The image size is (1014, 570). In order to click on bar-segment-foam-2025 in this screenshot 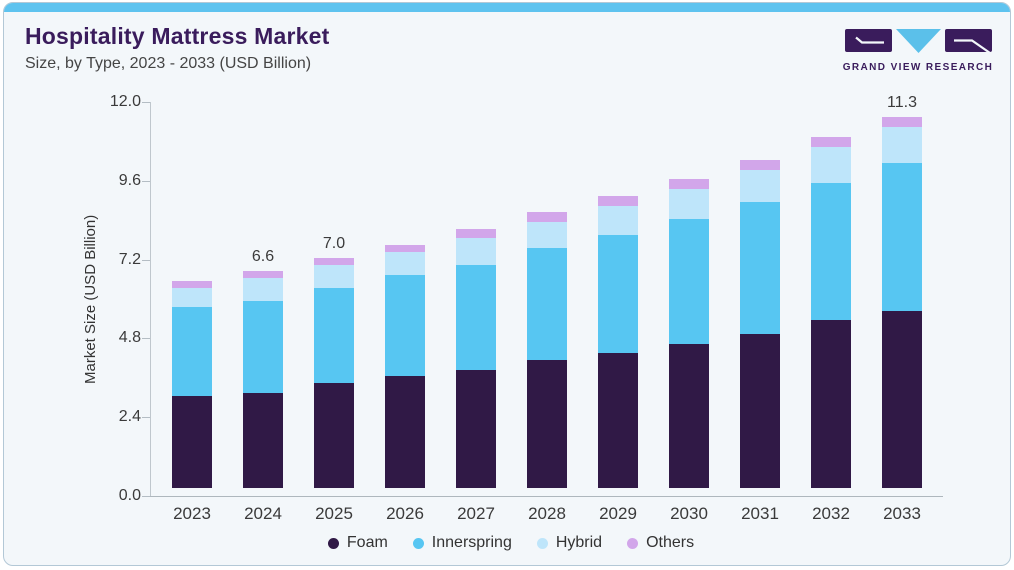, I will do `click(334, 435)`.